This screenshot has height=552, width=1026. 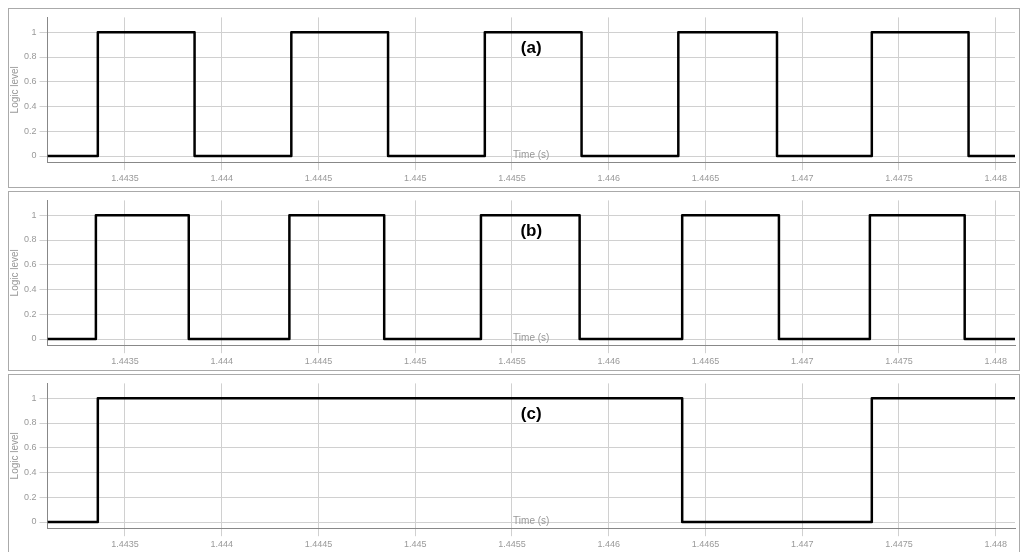 What do you see at coordinates (531, 413) in the screenshot?
I see `text: (c)` at bounding box center [531, 413].